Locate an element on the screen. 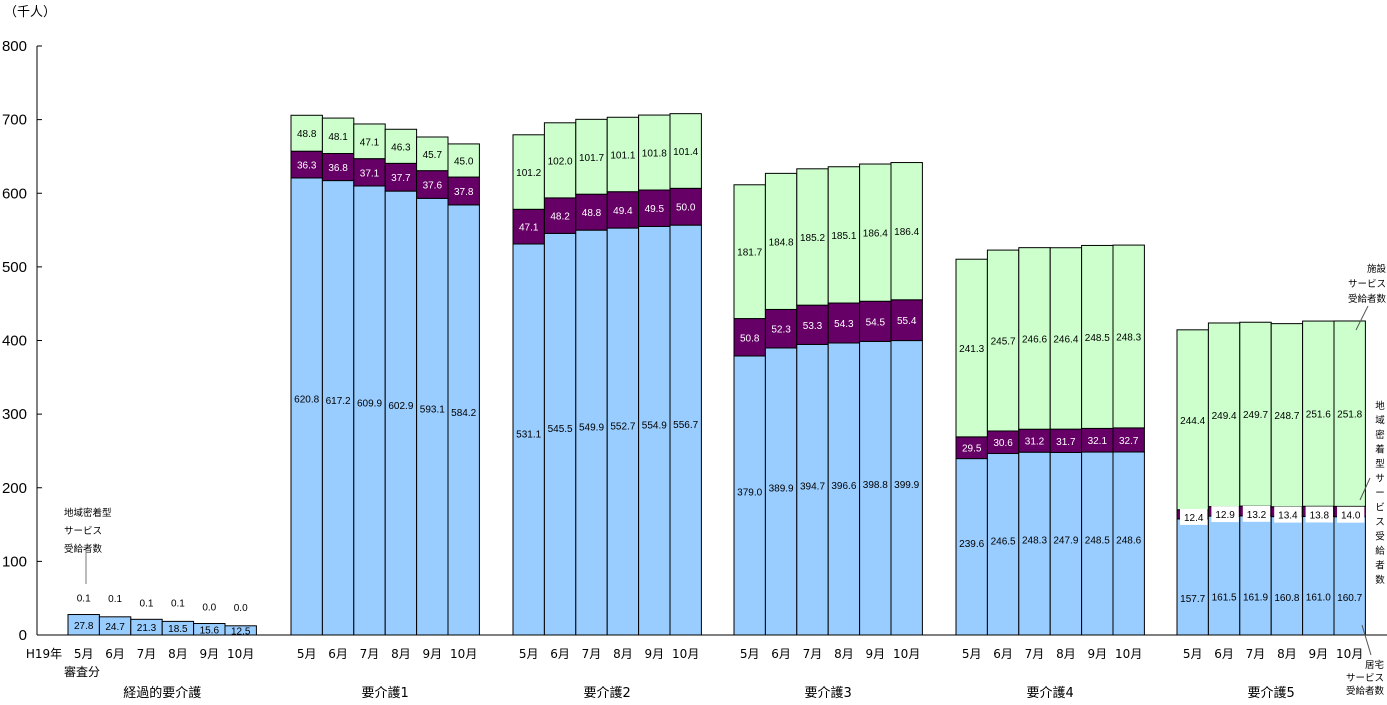 This screenshot has height=705, width=1387. annotation-community-left: 地域密着型 is located at coordinates (88, 513).